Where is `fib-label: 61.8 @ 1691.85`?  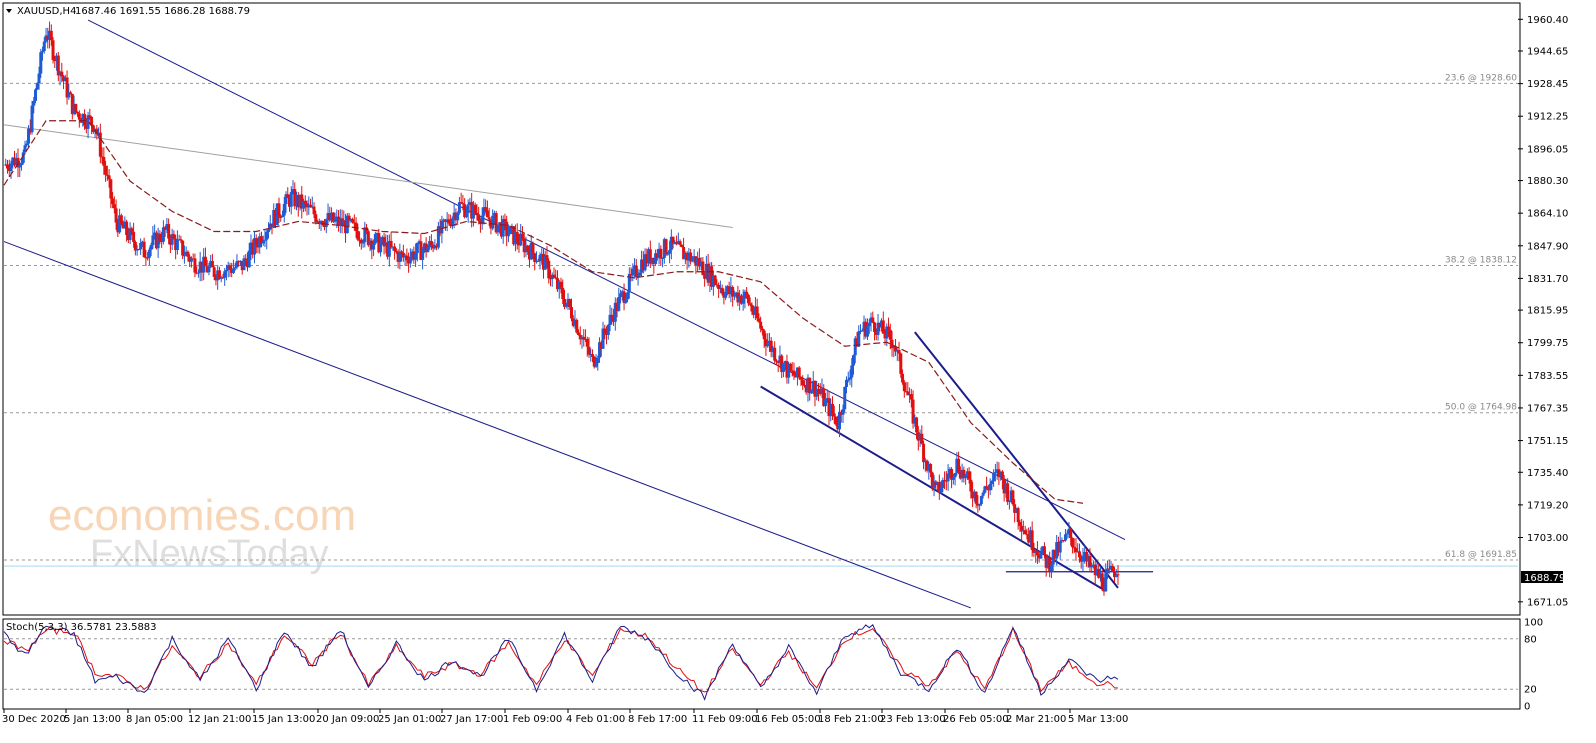 fib-label: 61.8 @ 1691.85 is located at coordinates (1481, 555).